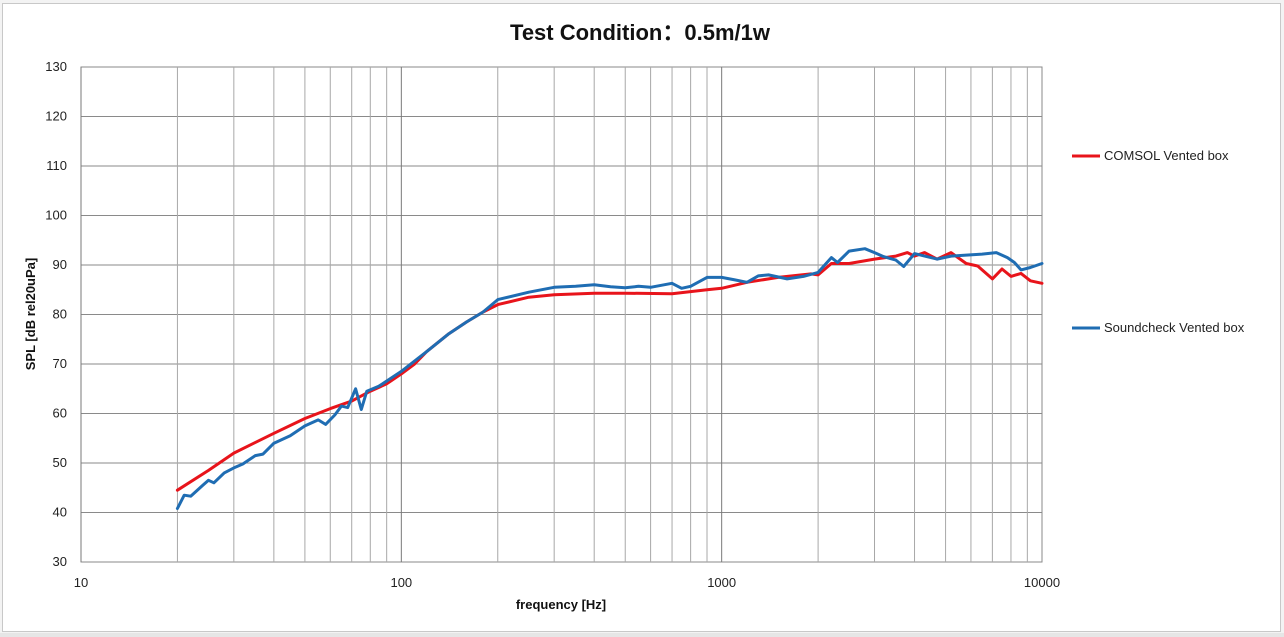 This screenshot has width=1284, height=637. I want to click on spreadsheet-background, so click(642, 635).